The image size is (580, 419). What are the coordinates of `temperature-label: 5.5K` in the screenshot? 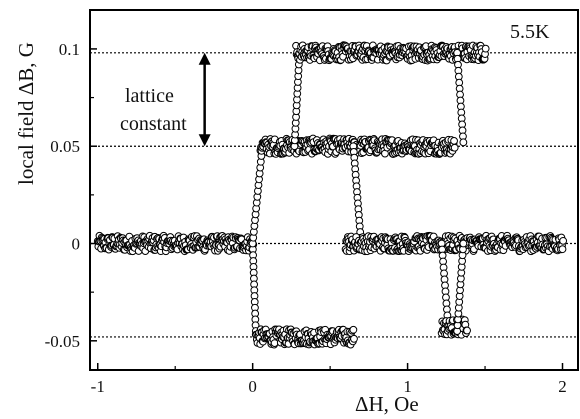 It's located at (530, 32).